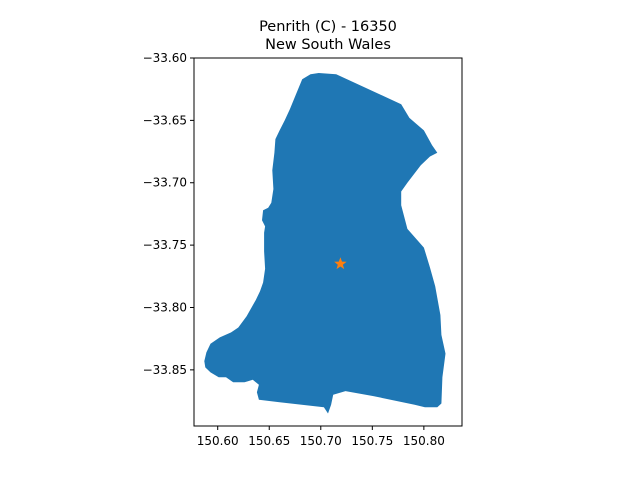 The height and width of the screenshot is (480, 640). What do you see at coordinates (372, 441) in the screenshot?
I see `x-tick-label: 150.75` at bounding box center [372, 441].